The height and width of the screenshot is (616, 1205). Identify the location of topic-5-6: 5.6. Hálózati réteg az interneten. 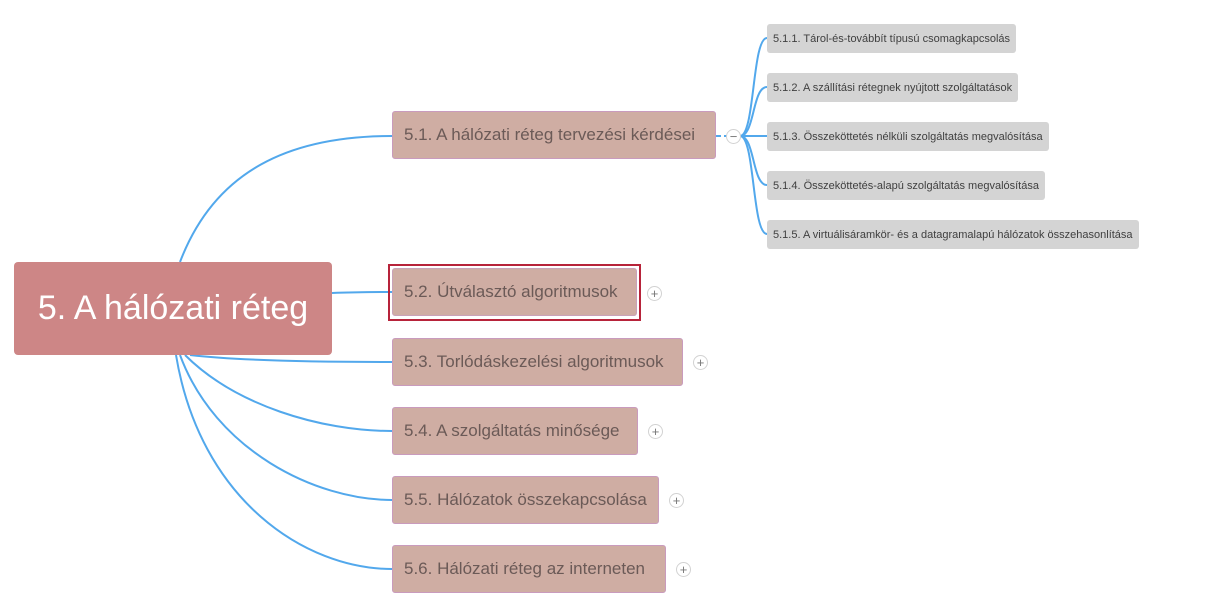
(529, 569).